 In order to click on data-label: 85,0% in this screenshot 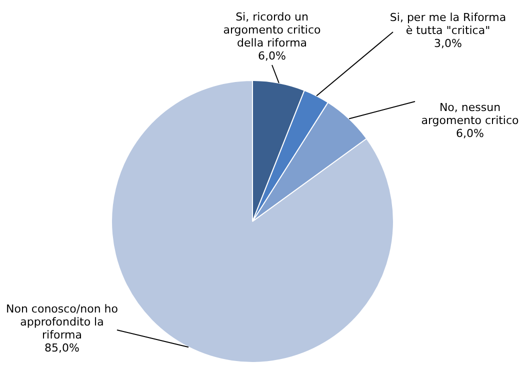, I will do `click(62, 347)`.